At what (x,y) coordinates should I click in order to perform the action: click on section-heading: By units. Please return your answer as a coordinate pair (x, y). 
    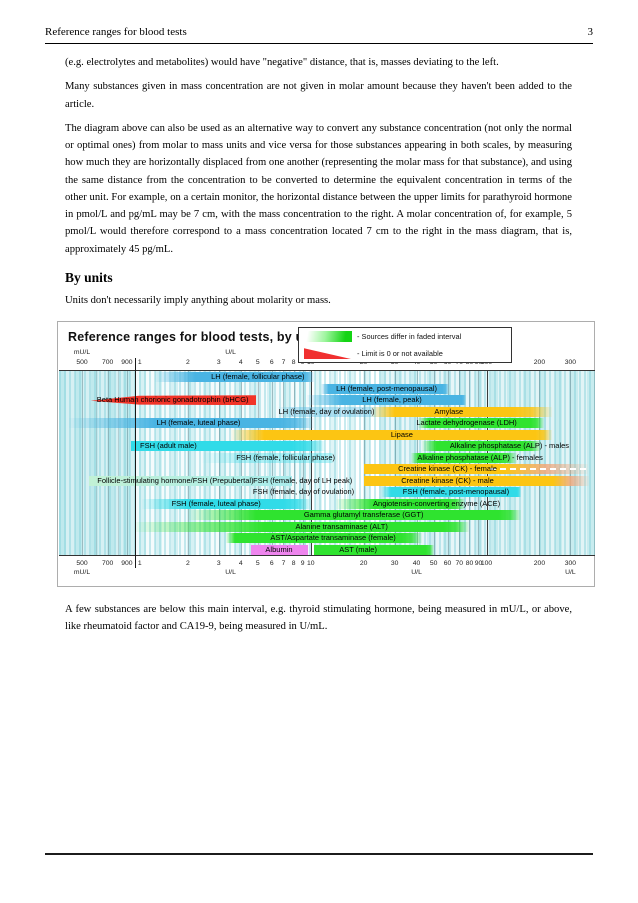
    Looking at the image, I should click on (89, 277).